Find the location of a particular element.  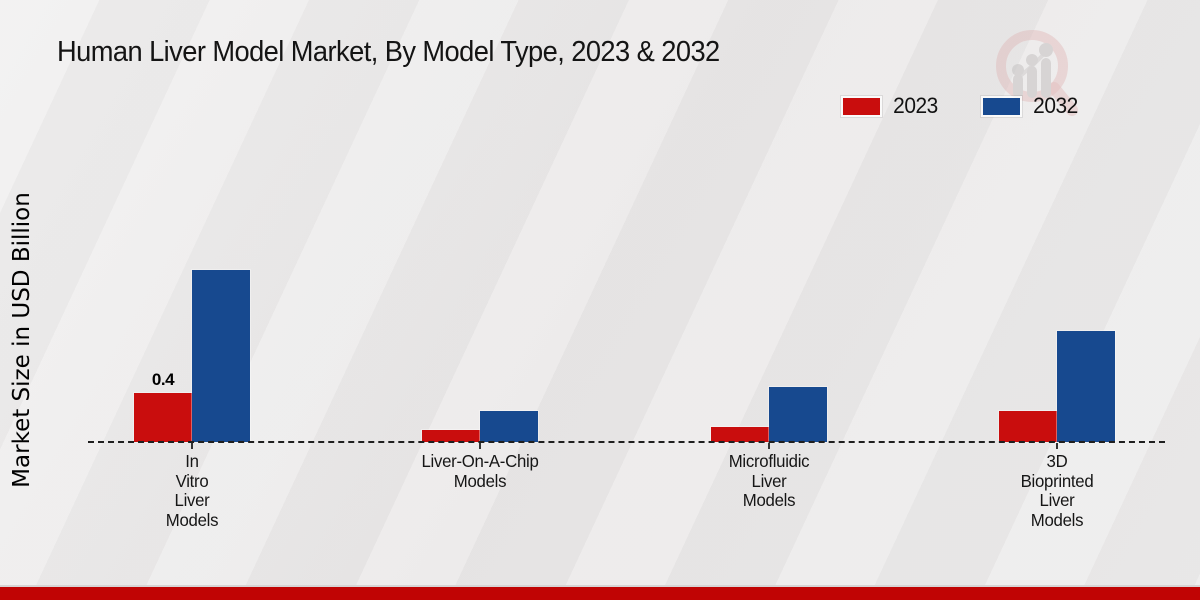

category-label-1: Liver-On-A-Chip Models is located at coordinates (480, 471).